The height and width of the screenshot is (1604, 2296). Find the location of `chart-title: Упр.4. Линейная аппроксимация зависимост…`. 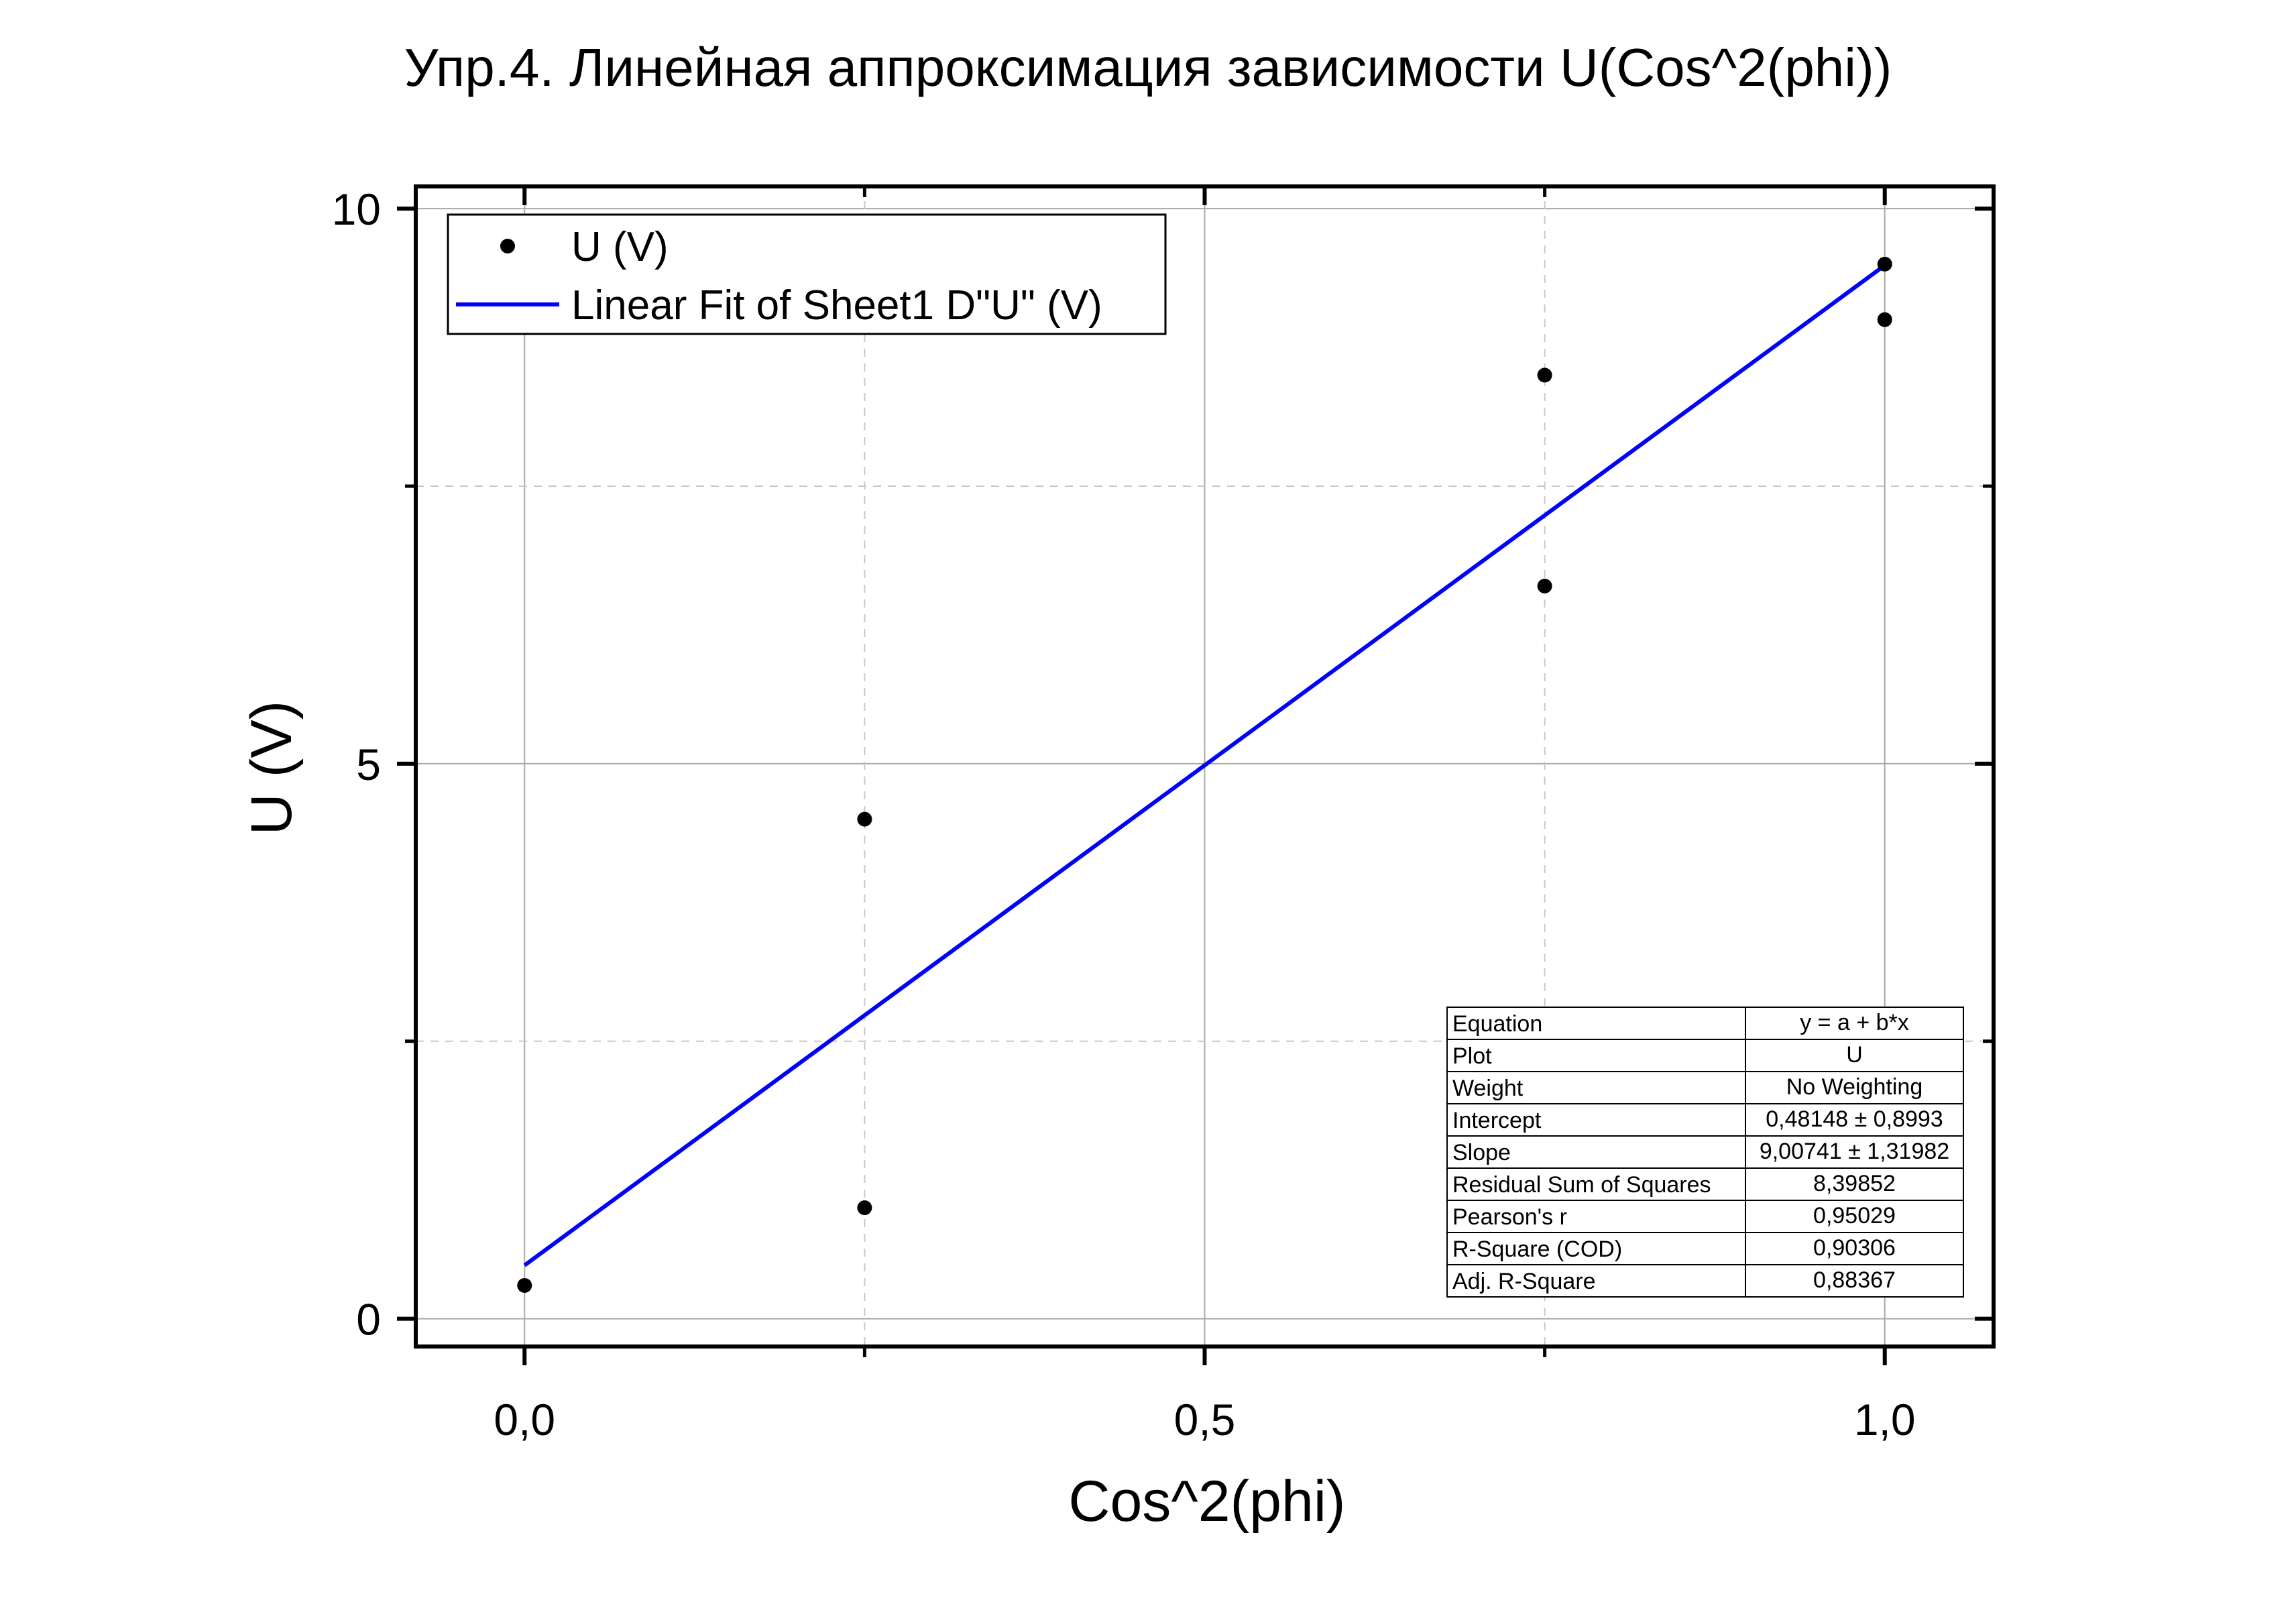

chart-title: Упр.4. Линейная аппроксимация зависимост… is located at coordinates (1148, 67).